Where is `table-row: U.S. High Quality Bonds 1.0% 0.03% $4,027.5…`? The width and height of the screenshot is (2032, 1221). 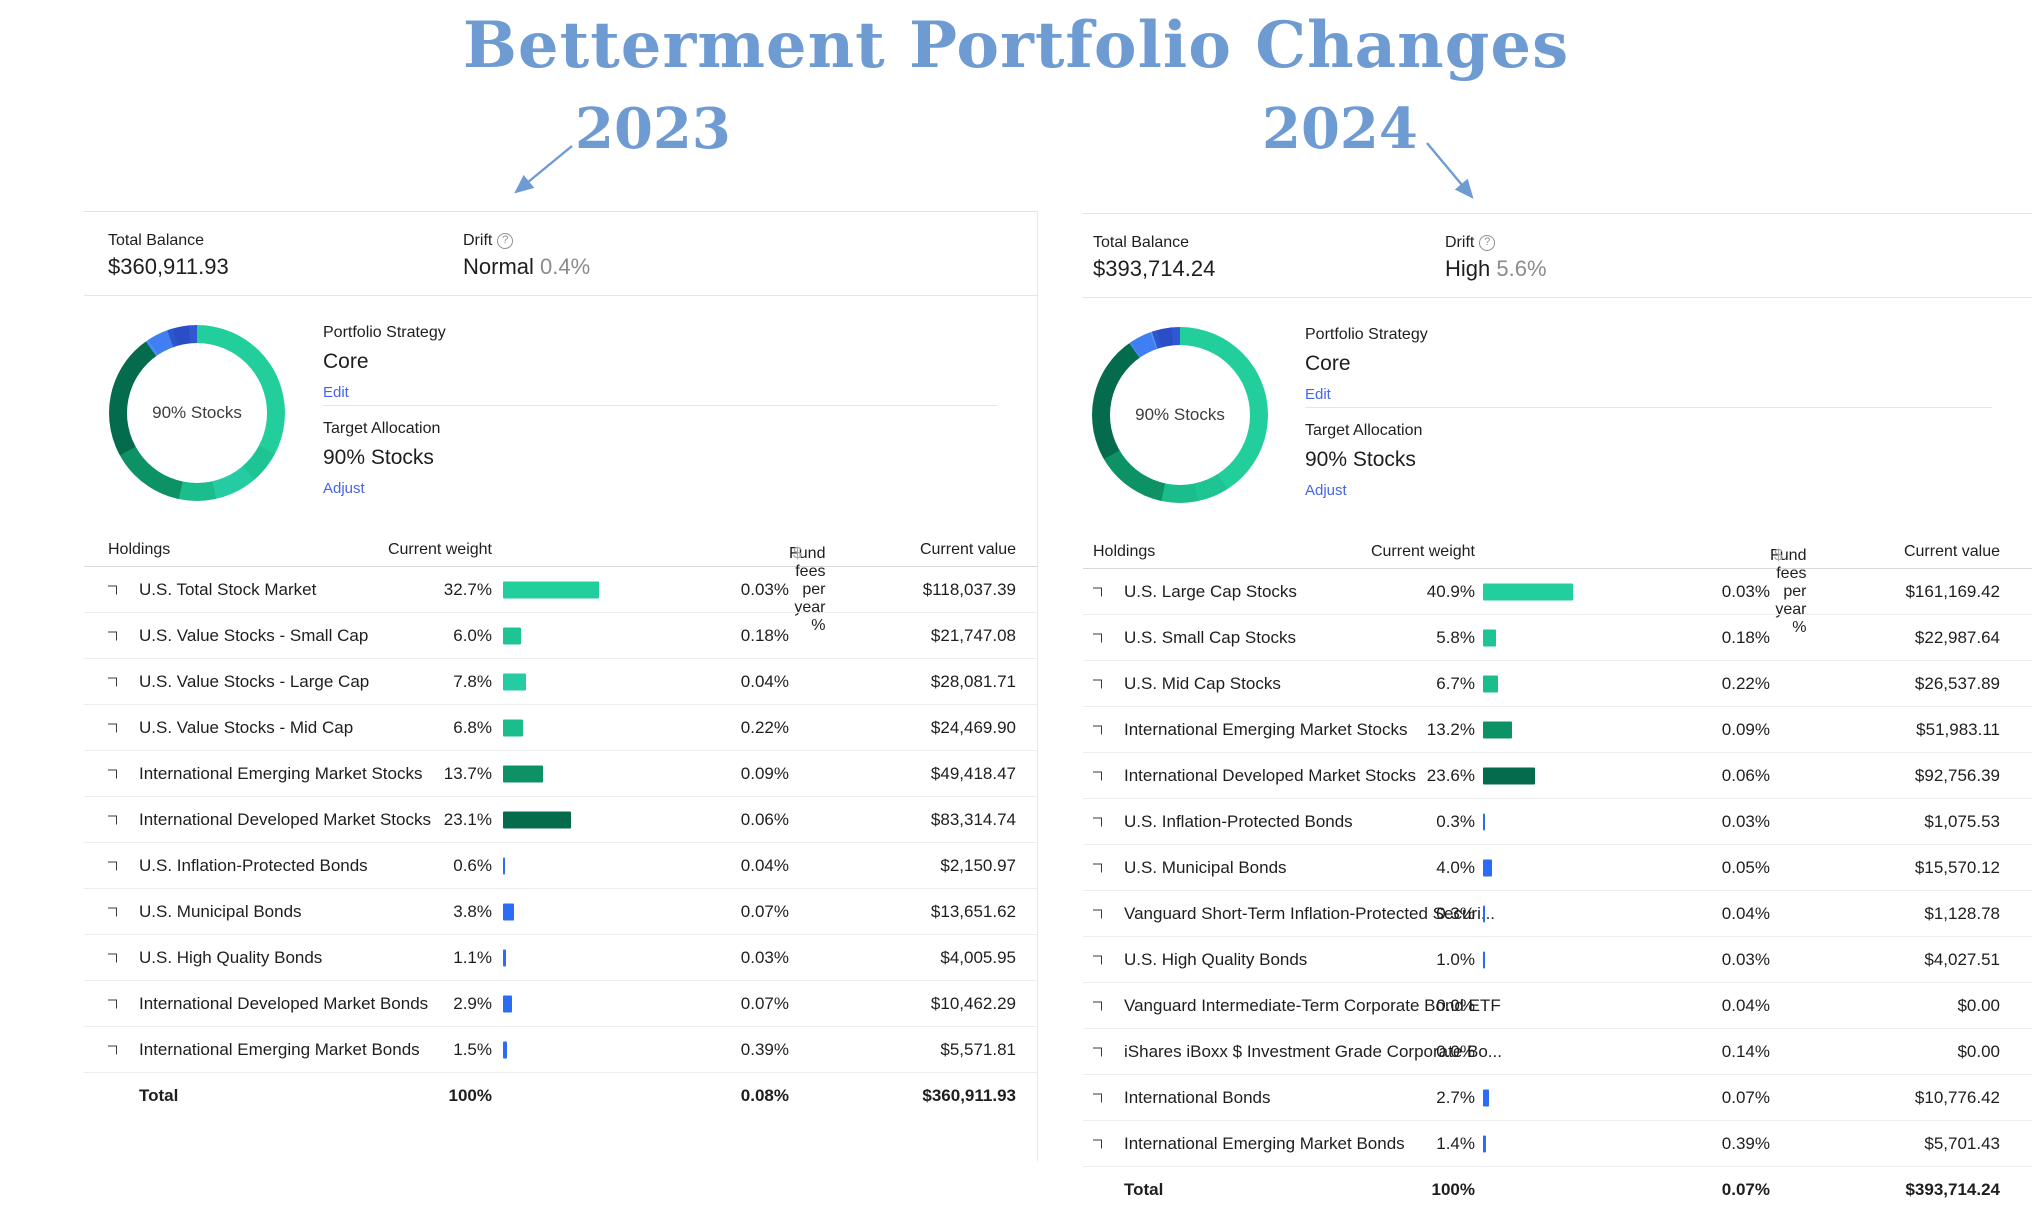 table-row: U.S. High Quality Bonds 1.0% 0.03% $4,027.5… is located at coordinates (1557, 960).